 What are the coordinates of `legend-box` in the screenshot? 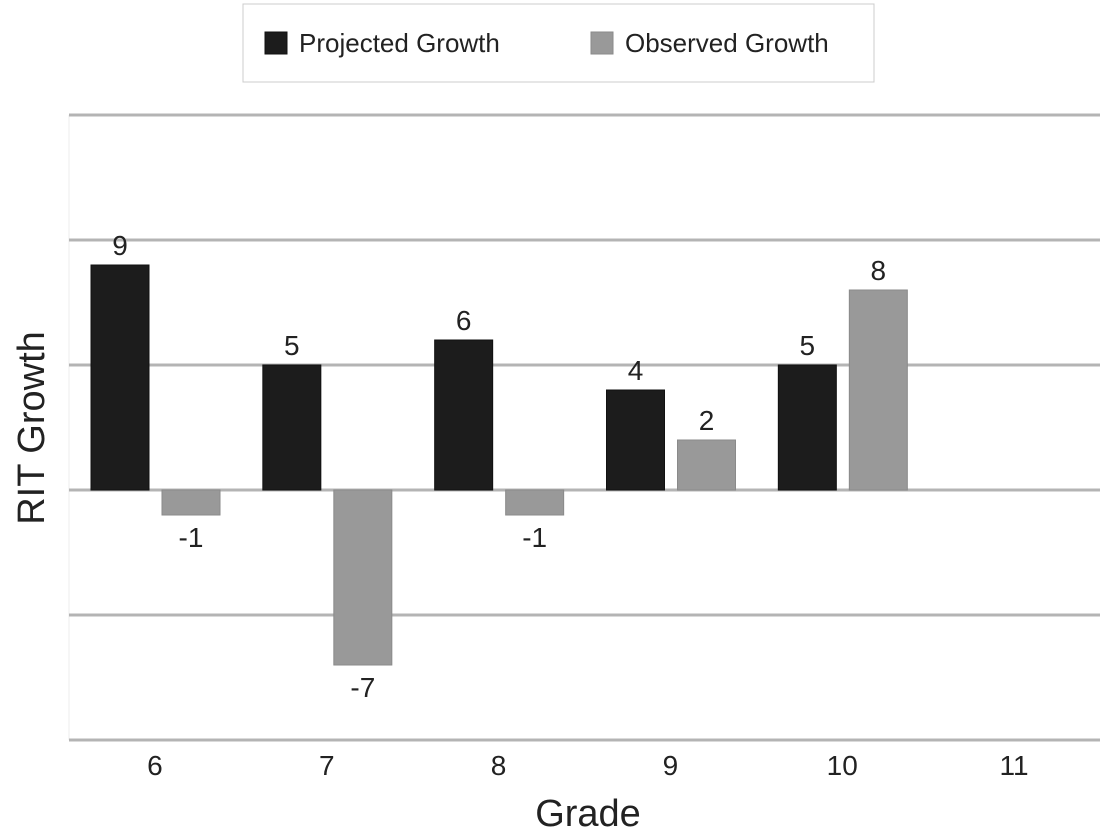 It's located at (558, 43).